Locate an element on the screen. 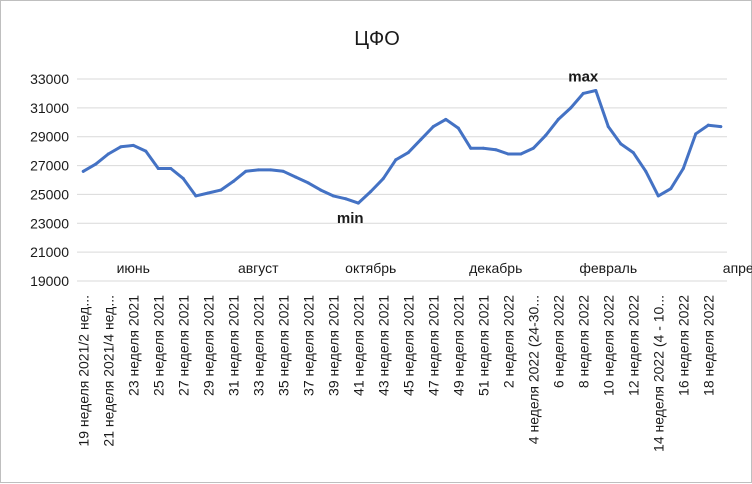  x-tick-label: 45 неделя 2021 is located at coordinates (408, 345).